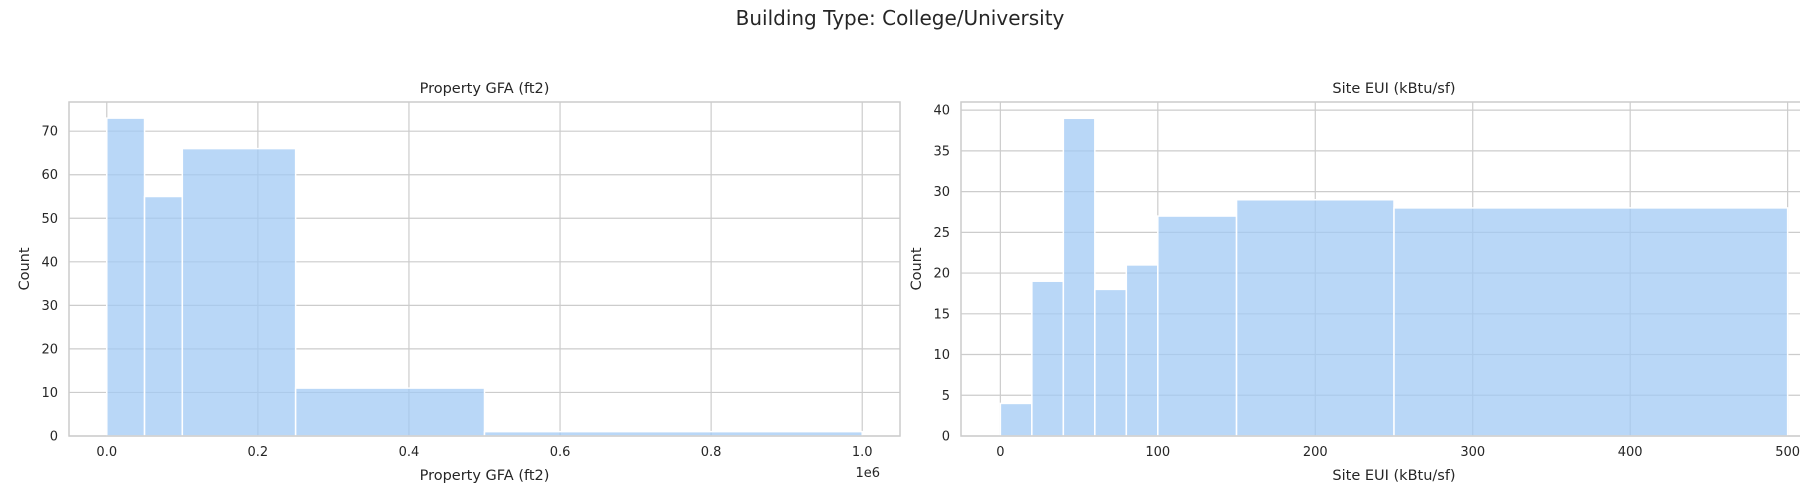  What do you see at coordinates (49, 132) in the screenshot?
I see `y-tick-label: 70` at bounding box center [49, 132].